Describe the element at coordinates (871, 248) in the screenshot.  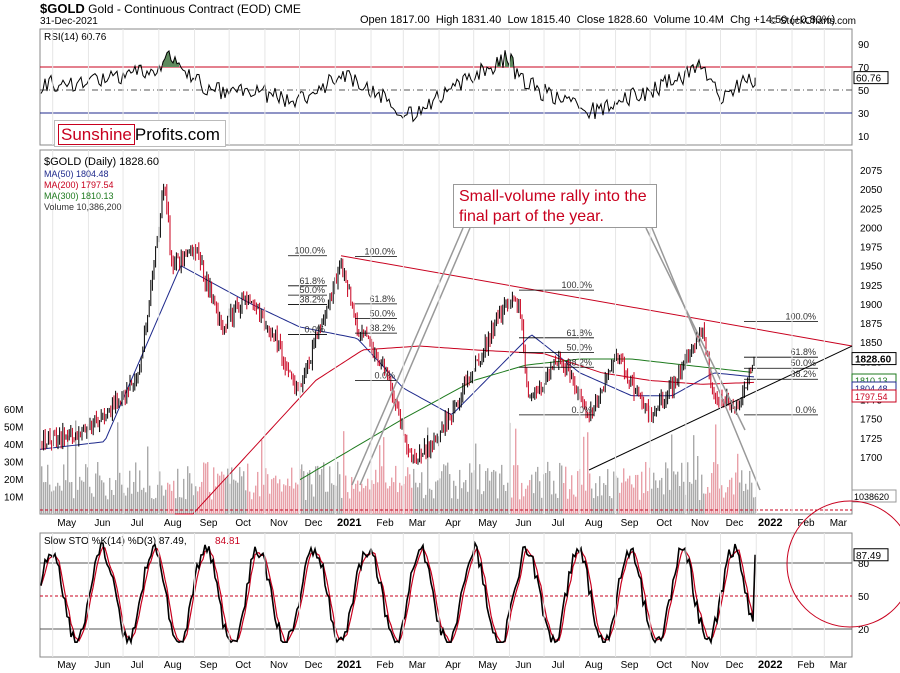
I see `price-y-tick: 1975` at that location.